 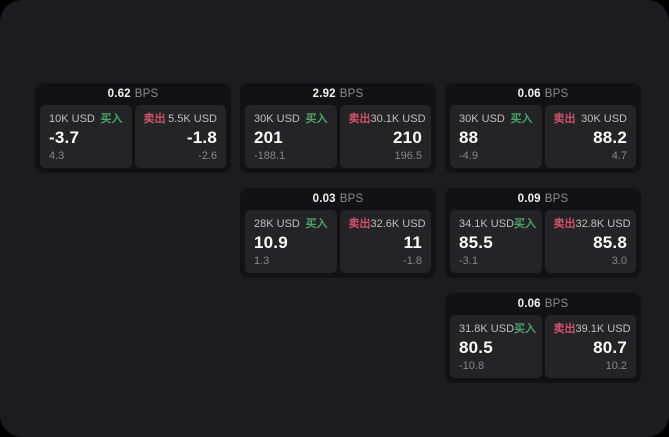 I want to click on buy-sub-value: 1.3, so click(x=262, y=261).